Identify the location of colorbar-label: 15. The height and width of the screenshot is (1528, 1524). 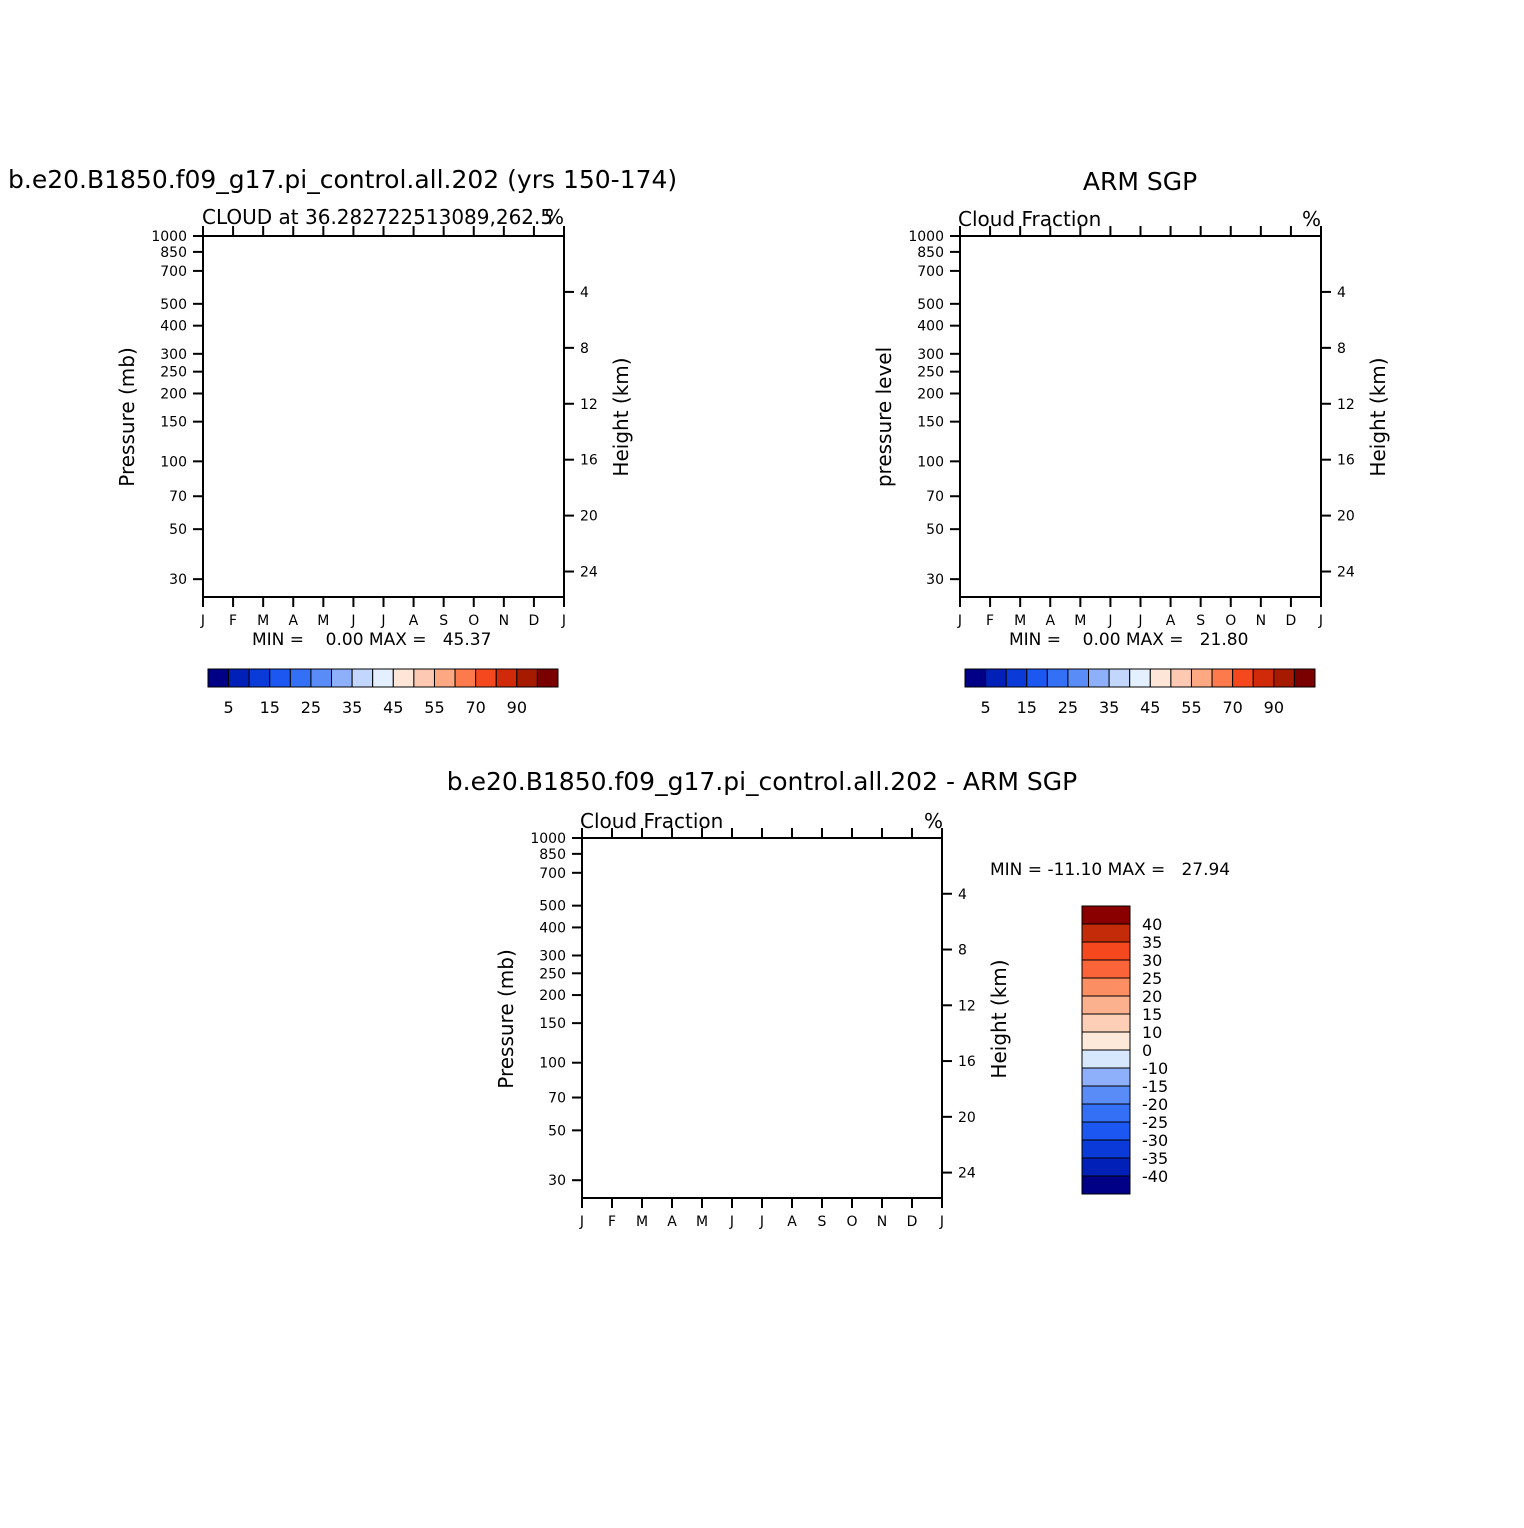
(270, 707).